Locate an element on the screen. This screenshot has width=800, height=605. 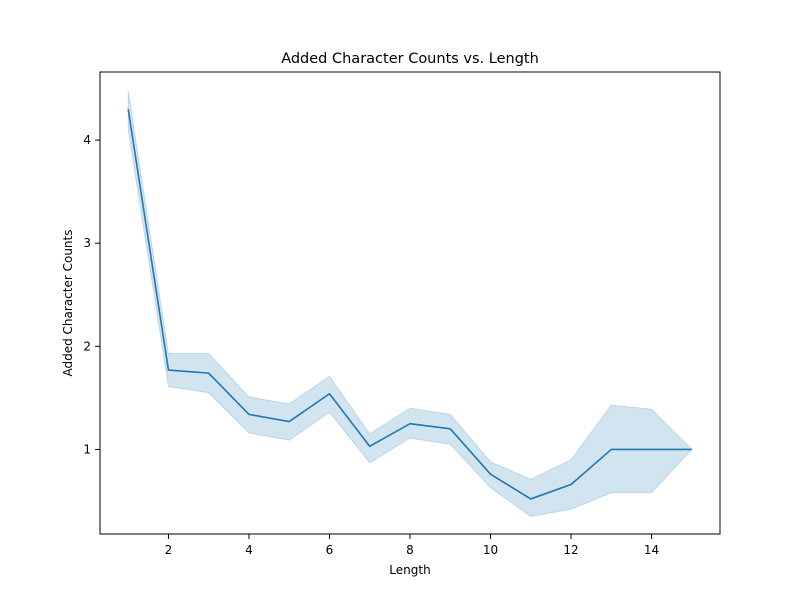
x-tick-label: 12 is located at coordinates (570, 550).